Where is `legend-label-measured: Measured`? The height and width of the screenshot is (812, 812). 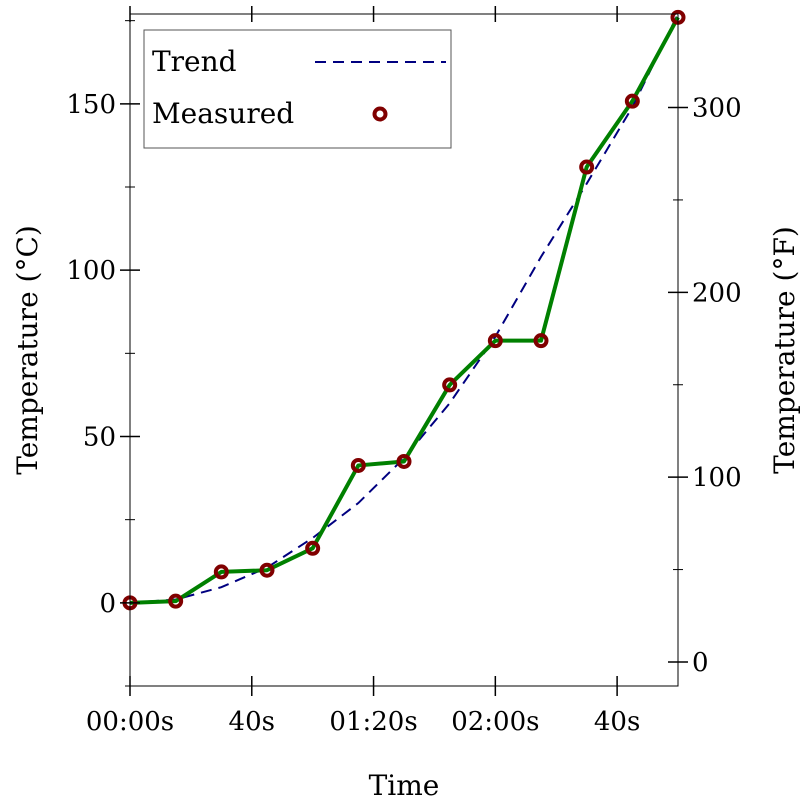 legend-label-measured: Measured is located at coordinates (223, 113).